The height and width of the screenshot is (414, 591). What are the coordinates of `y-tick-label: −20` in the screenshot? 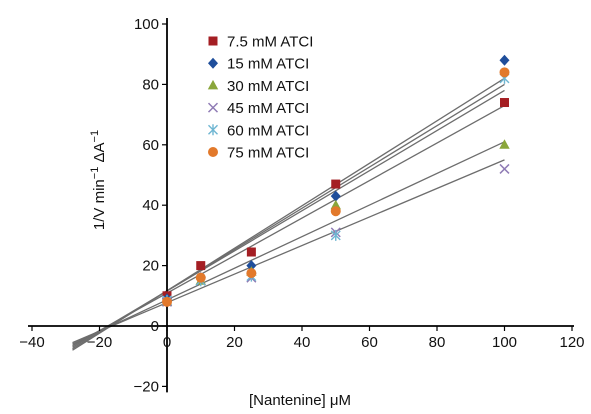 It's located at (146, 386).